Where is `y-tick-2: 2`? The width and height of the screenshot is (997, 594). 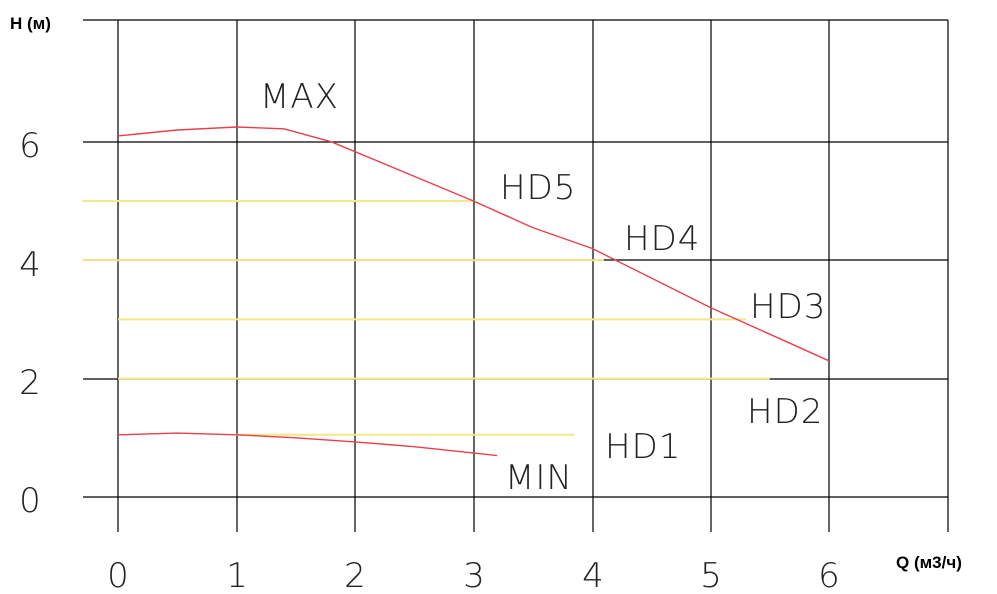
y-tick-2: 2 is located at coordinates (30, 383).